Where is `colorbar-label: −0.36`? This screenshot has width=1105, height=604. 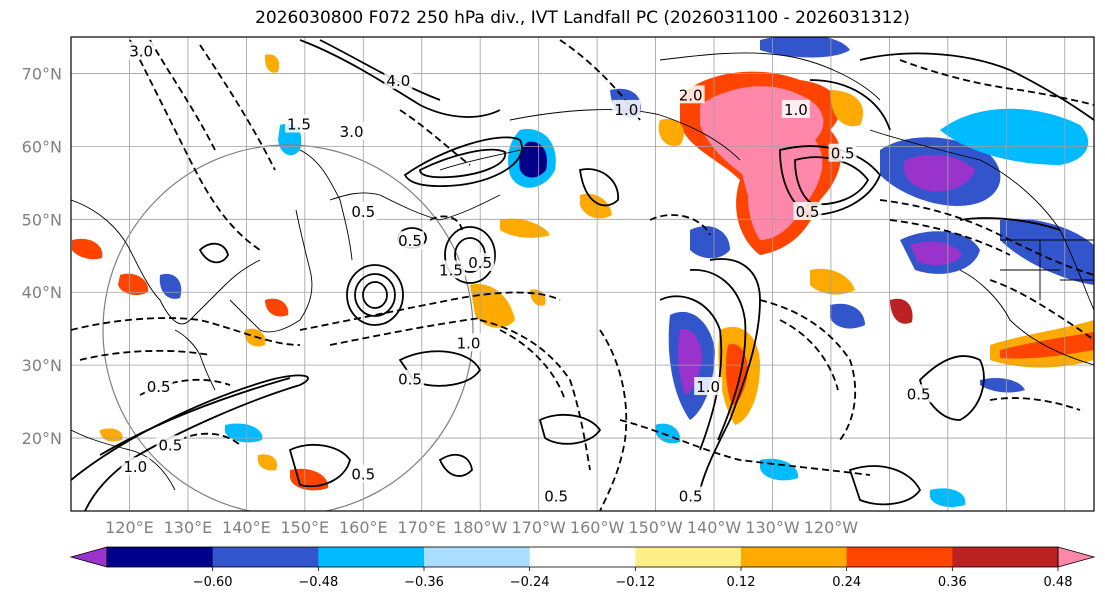 colorbar-label: −0.36 is located at coordinates (424, 582).